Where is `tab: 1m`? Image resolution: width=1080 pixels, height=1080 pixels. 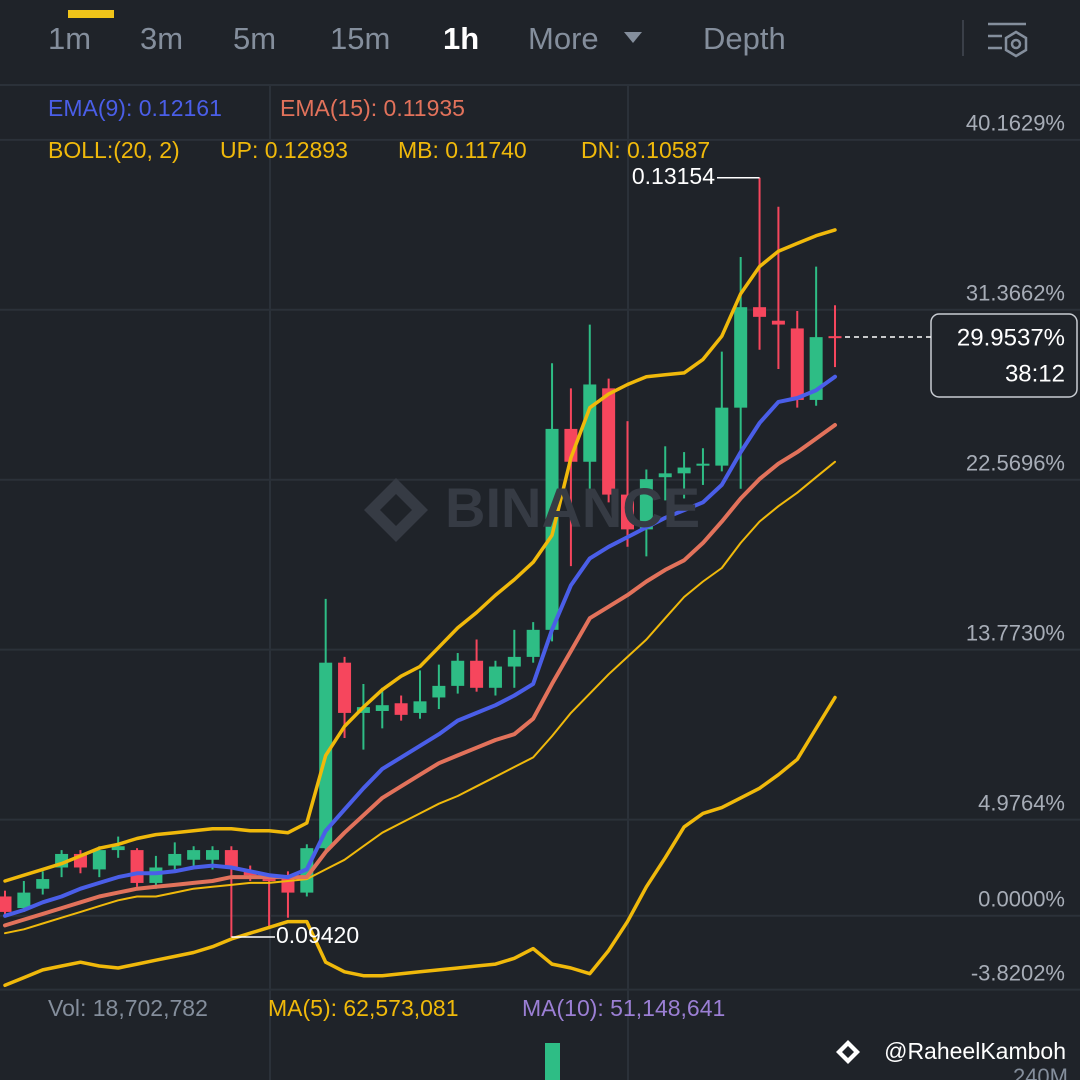 tab: 1m is located at coordinates (69, 38).